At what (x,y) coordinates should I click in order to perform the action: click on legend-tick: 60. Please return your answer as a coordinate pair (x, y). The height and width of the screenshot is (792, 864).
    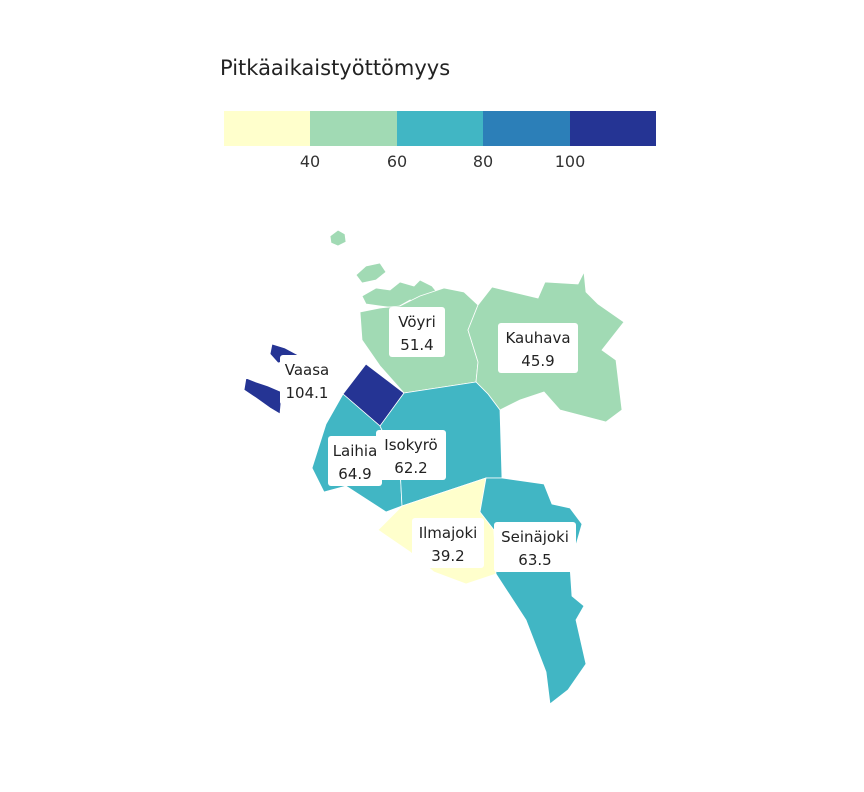
    Looking at the image, I should click on (397, 161).